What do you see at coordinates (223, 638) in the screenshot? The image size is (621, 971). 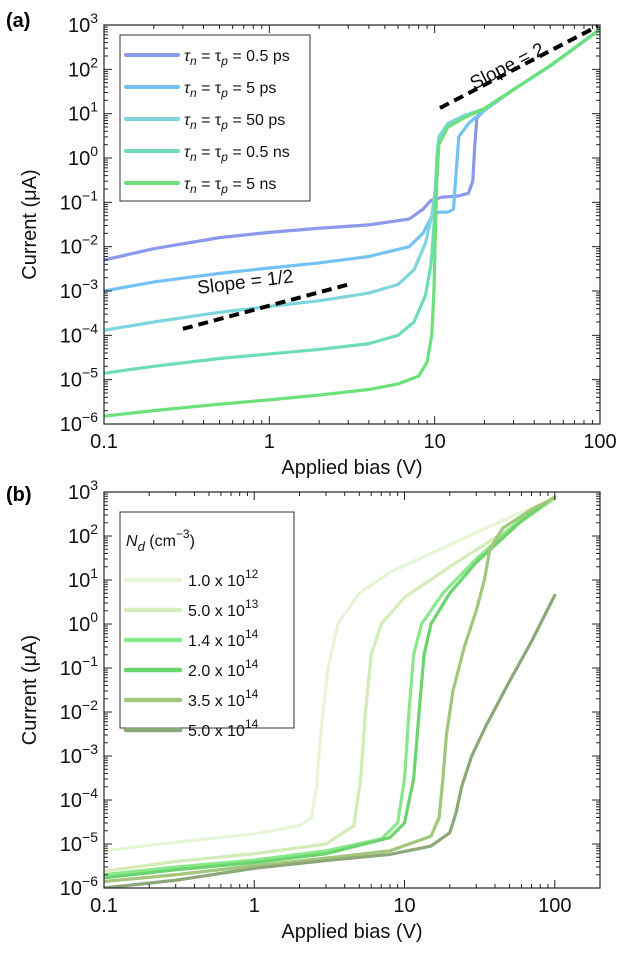 I see `legend-label-3: 1.4 x 10¹⁴` at bounding box center [223, 638].